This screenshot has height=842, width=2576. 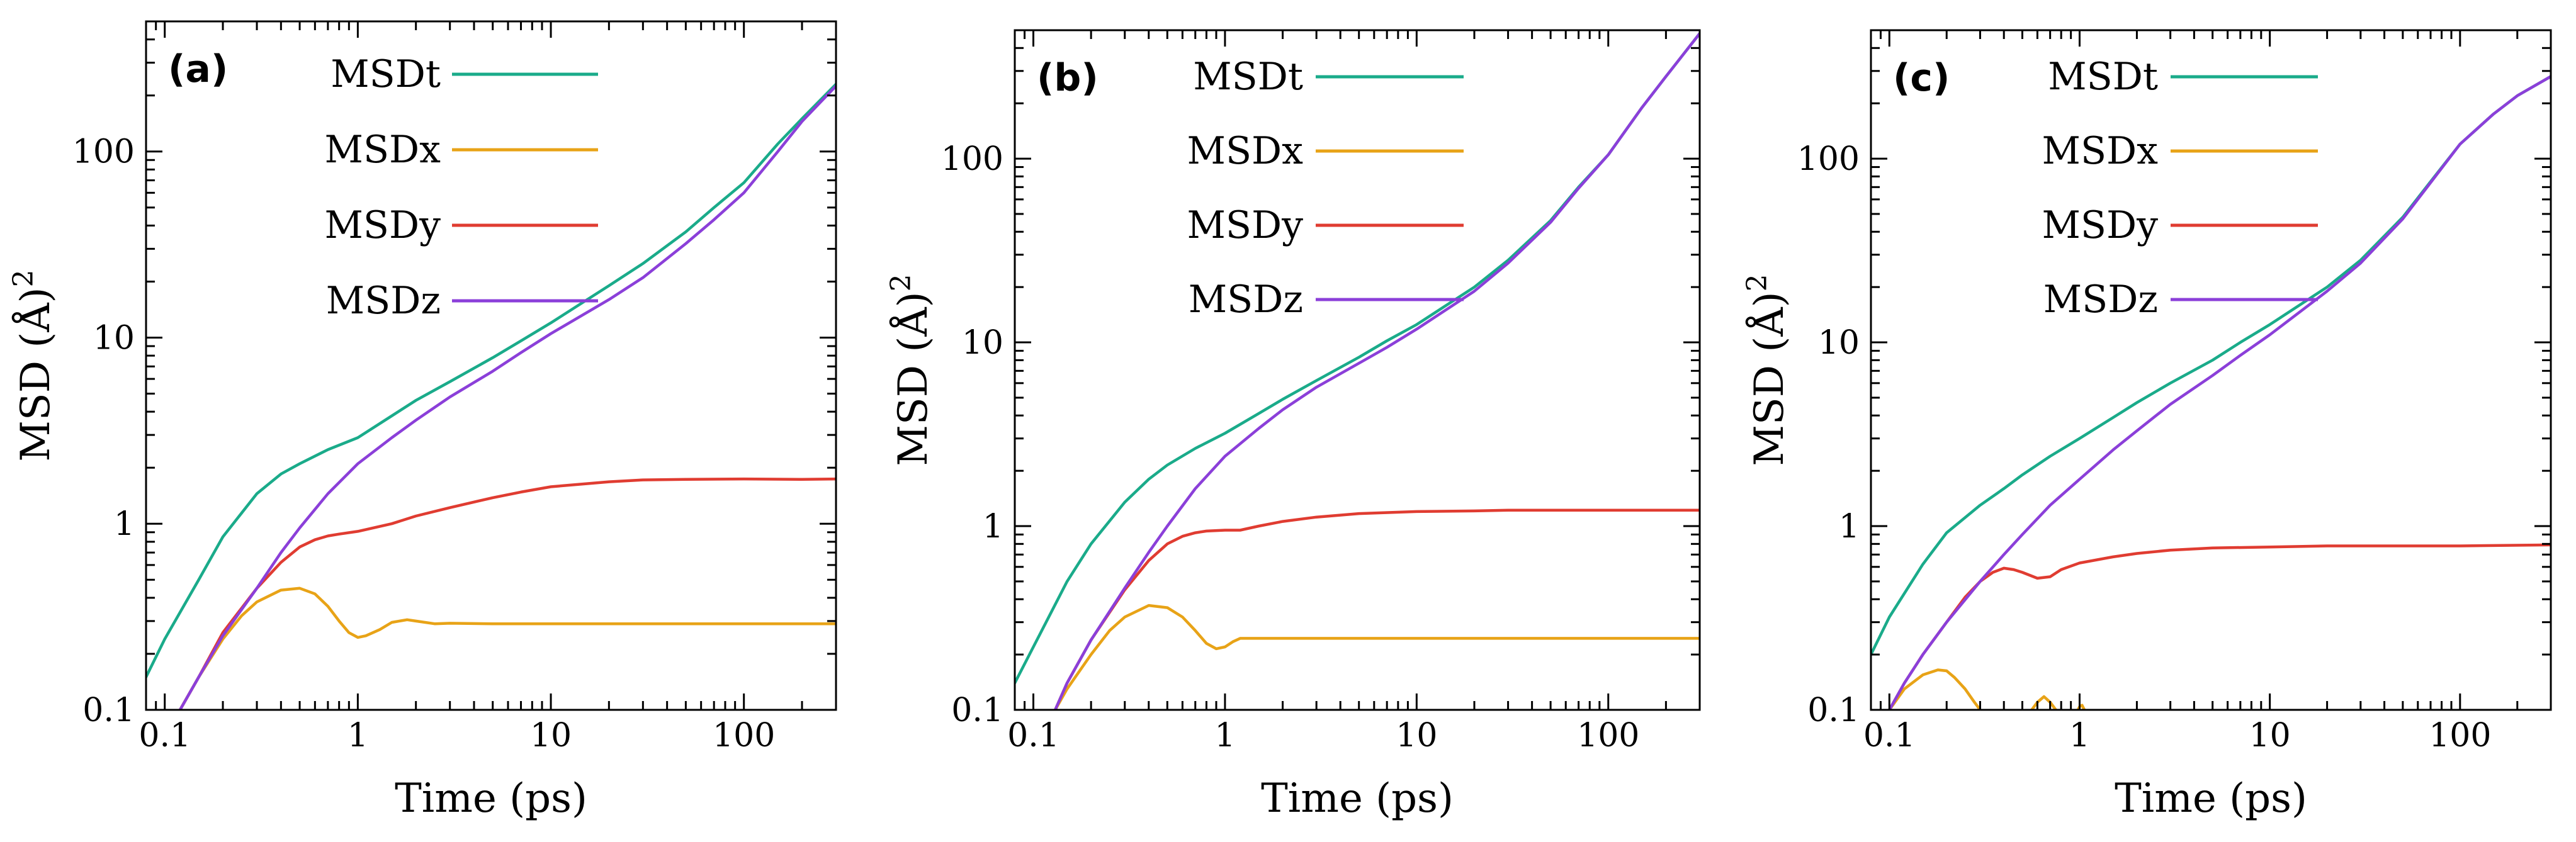 I want to click on panel-label: (c), so click(x=1921, y=78).